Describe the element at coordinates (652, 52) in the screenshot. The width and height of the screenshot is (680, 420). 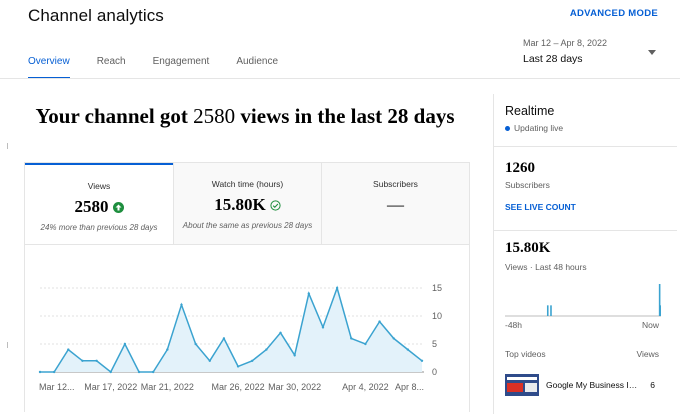
I see `caret-down-icon` at that location.